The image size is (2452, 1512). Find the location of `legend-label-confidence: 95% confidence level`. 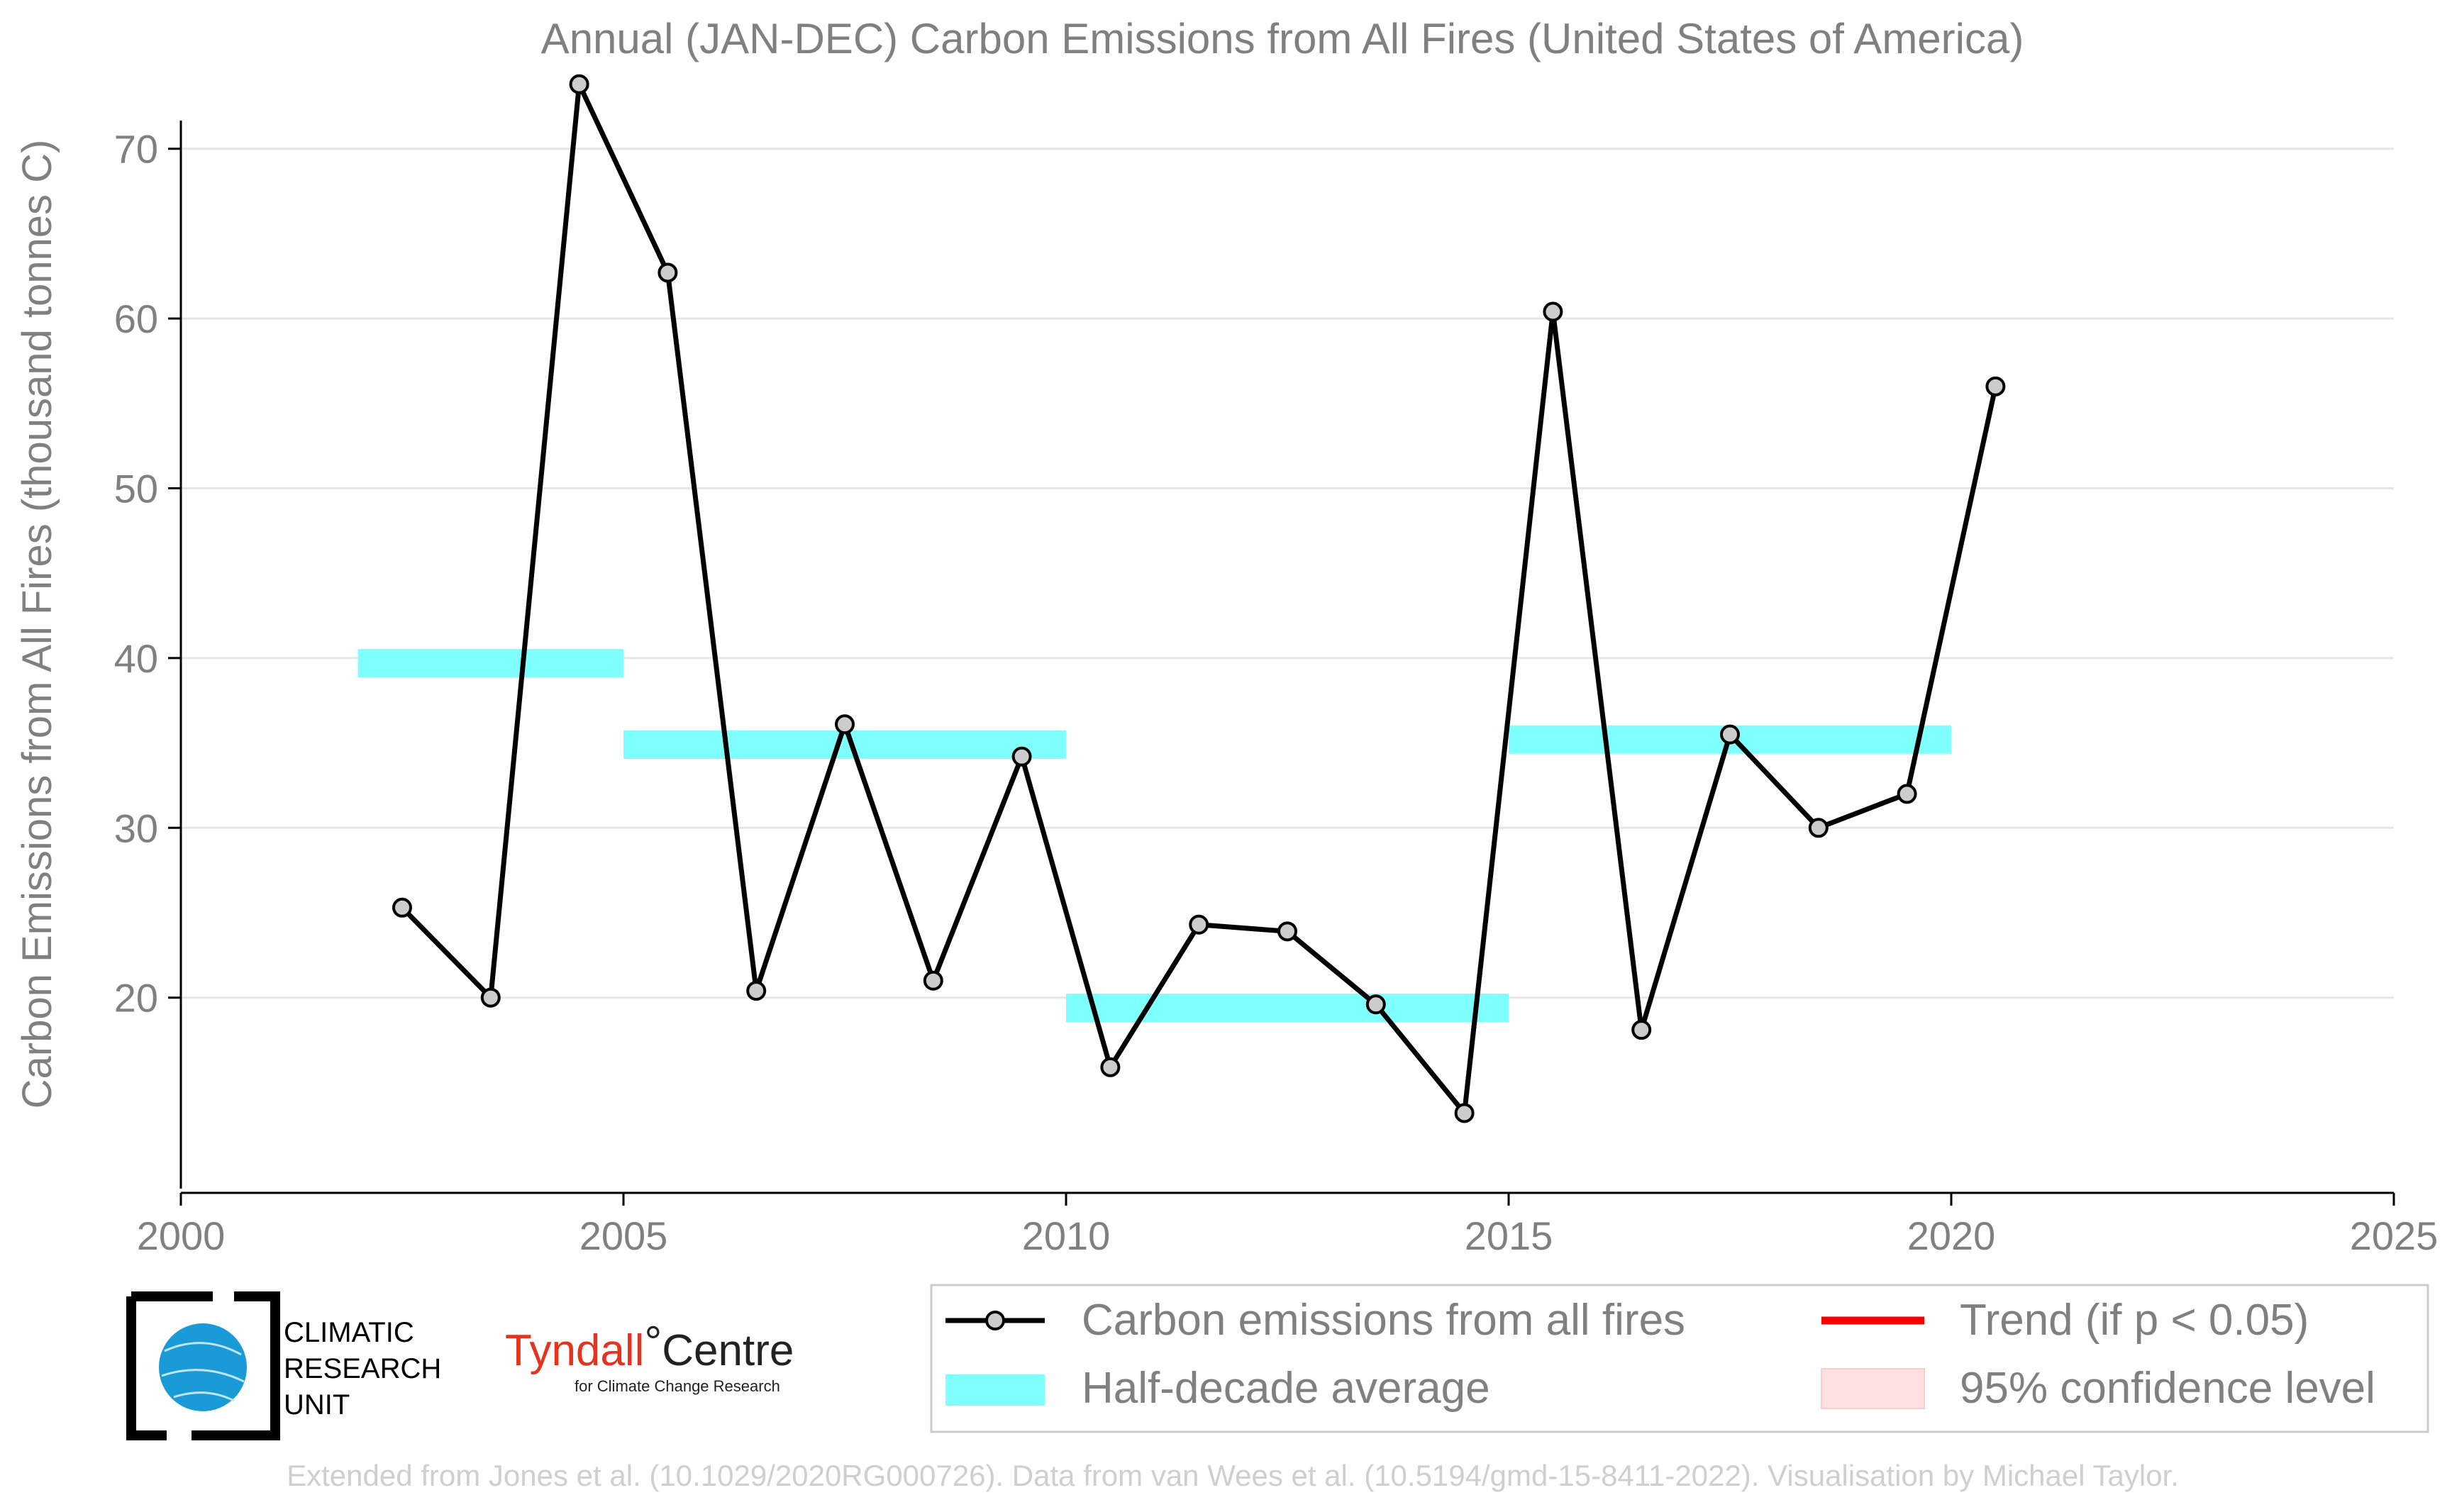

legend-label-confidence: 95% confidence level is located at coordinates (2167, 1388).